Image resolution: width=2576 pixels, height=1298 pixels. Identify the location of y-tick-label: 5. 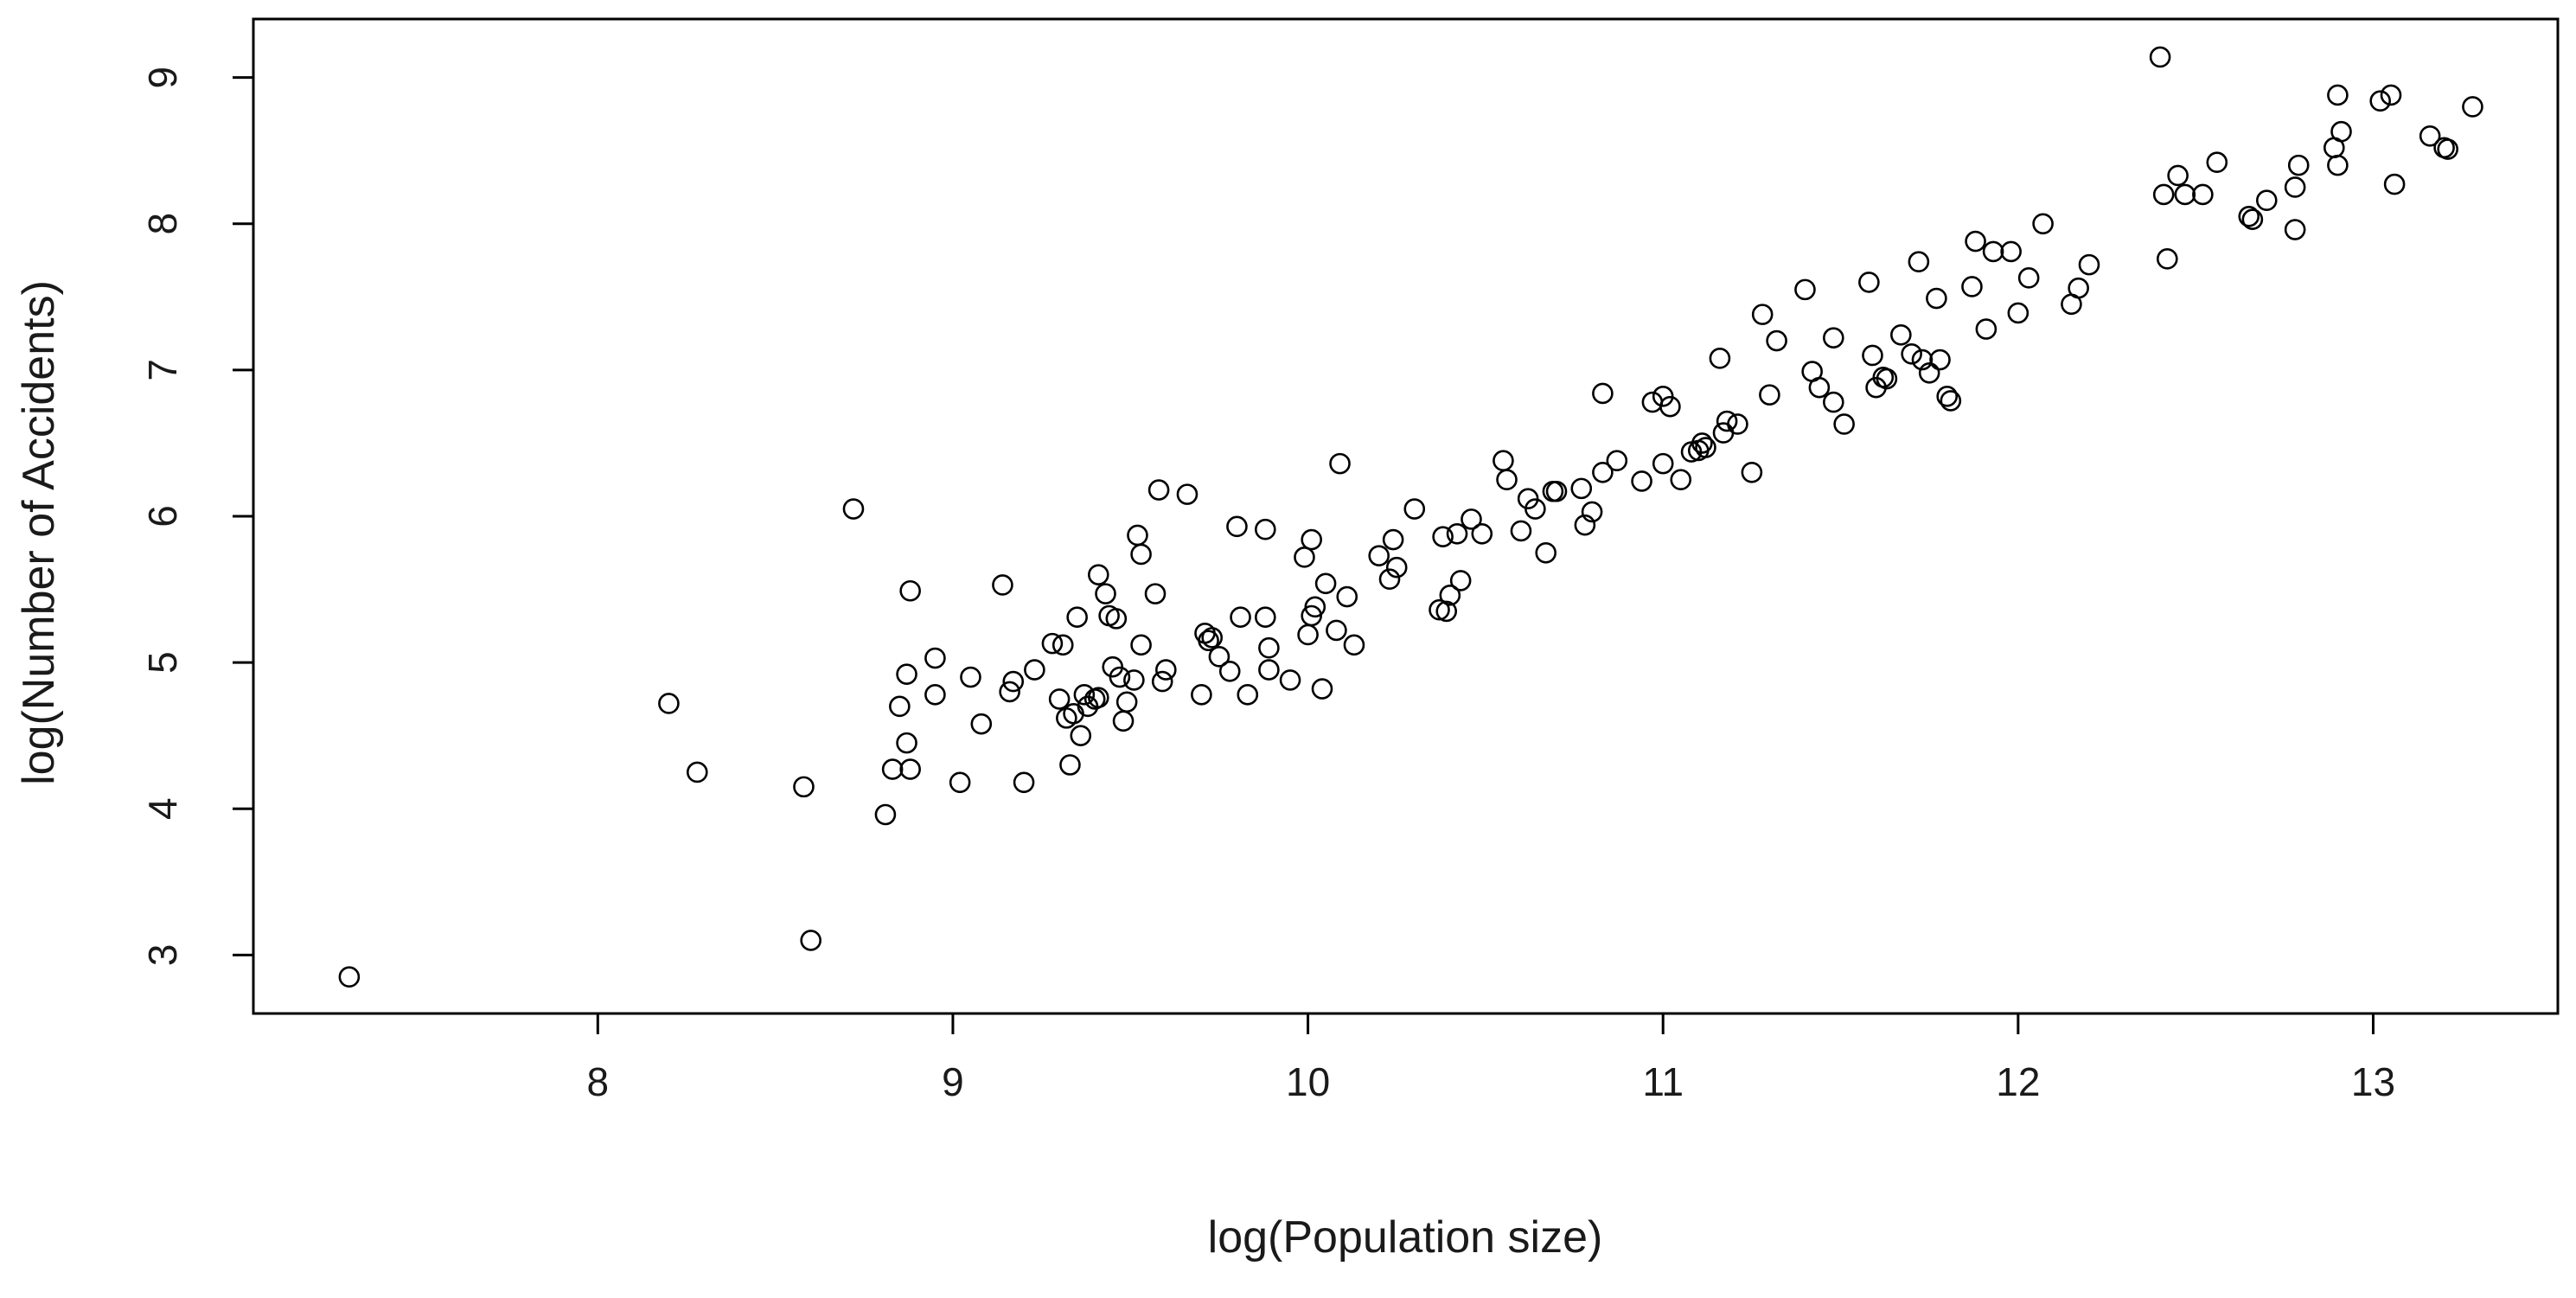
(162, 662).